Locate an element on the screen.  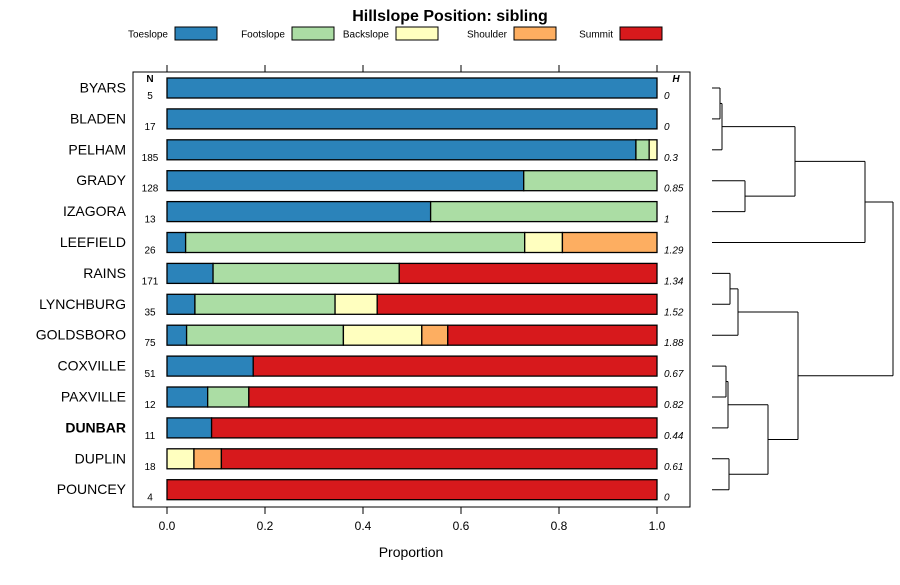
bar-goldsboro-summit is located at coordinates (552, 335).